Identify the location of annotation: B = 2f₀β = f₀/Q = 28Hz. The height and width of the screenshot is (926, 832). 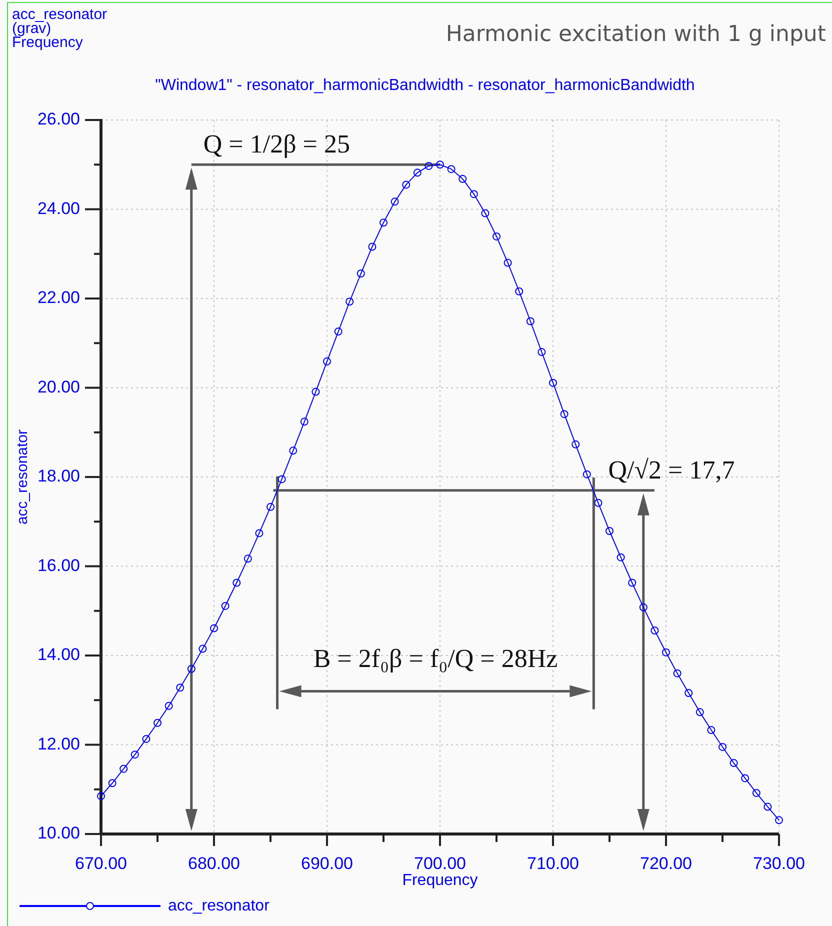
(435, 659).